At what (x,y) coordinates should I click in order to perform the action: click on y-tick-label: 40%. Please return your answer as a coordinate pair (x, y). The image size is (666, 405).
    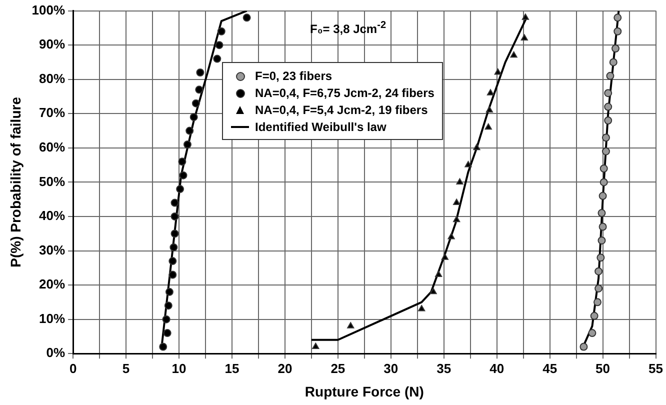
    Looking at the image, I should click on (52, 216).